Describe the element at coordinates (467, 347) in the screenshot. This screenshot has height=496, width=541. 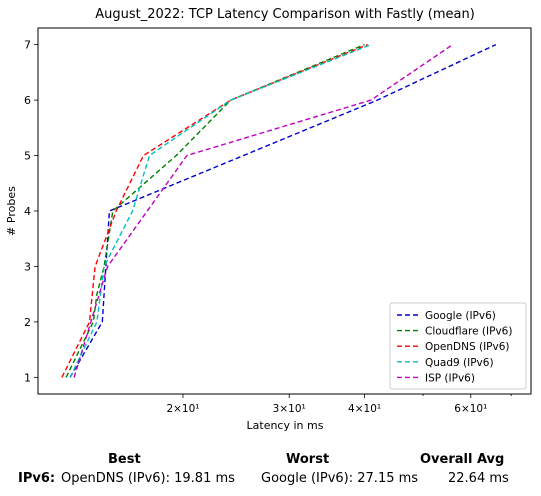
I see `legend-label: OpenDNS (IPv6)` at that location.